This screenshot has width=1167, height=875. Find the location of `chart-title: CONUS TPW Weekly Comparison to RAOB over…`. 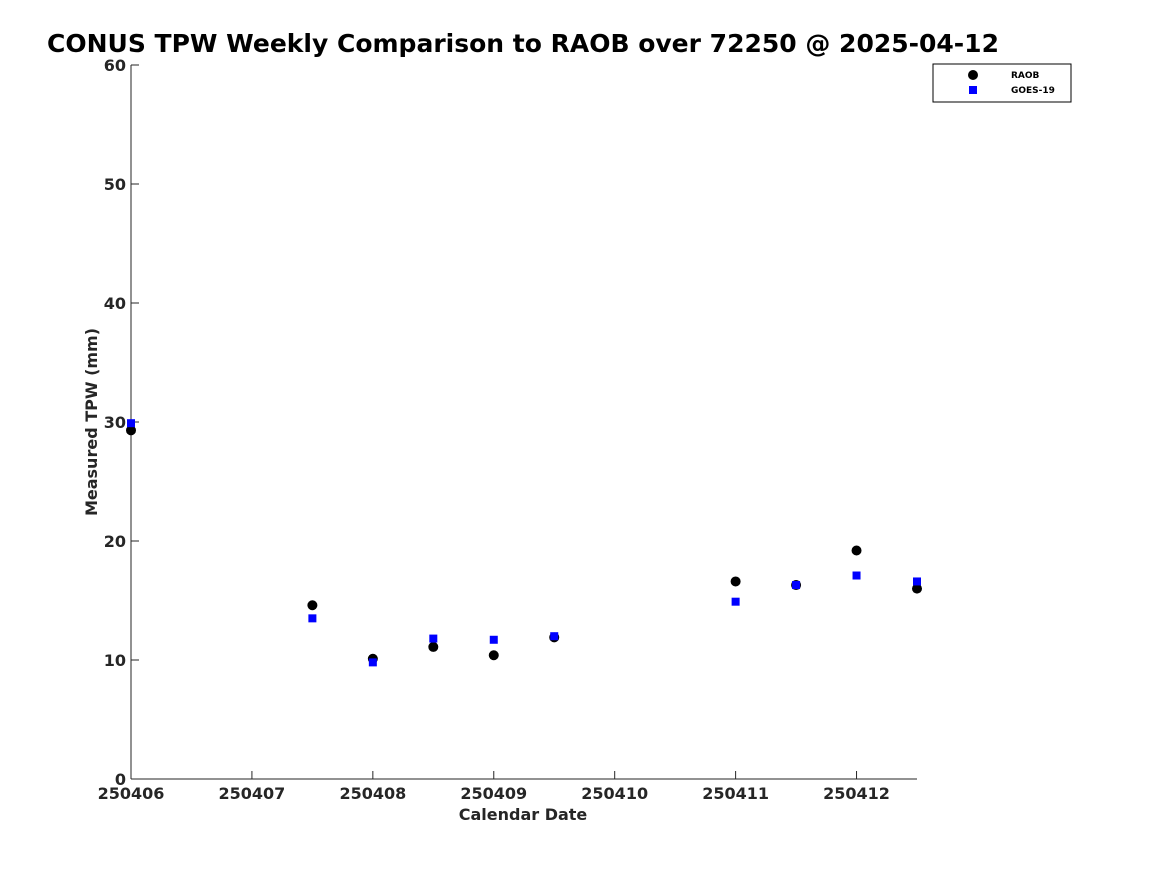

chart-title: CONUS TPW Weekly Comparison to RAOB over… is located at coordinates (523, 43).